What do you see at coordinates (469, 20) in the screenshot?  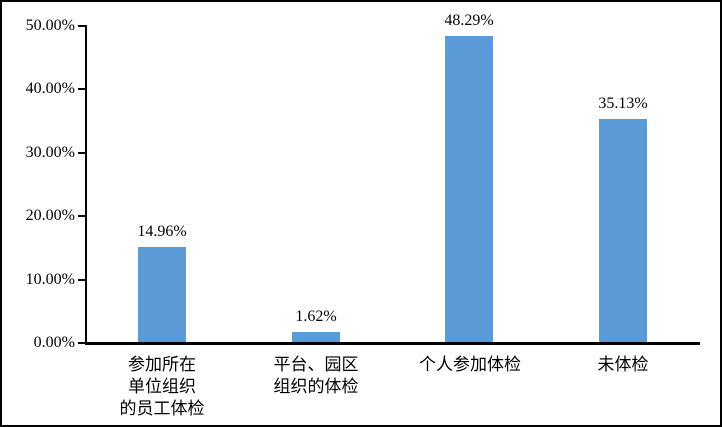 I see `bar-value-label: 48.29%` at bounding box center [469, 20].